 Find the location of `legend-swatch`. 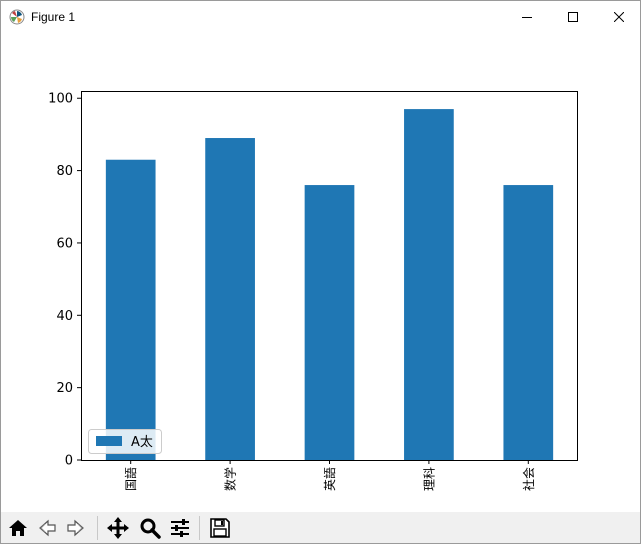

legend-swatch is located at coordinates (109, 441).